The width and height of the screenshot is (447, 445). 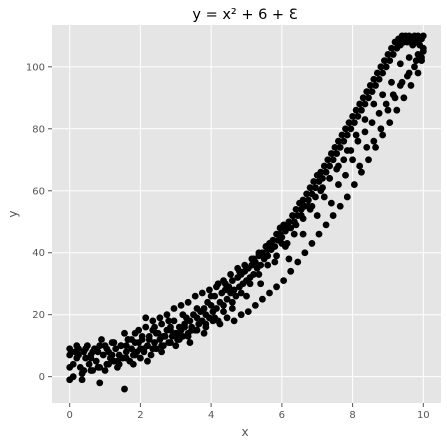 I want to click on y-tick-label: 60, so click(x=38, y=191).